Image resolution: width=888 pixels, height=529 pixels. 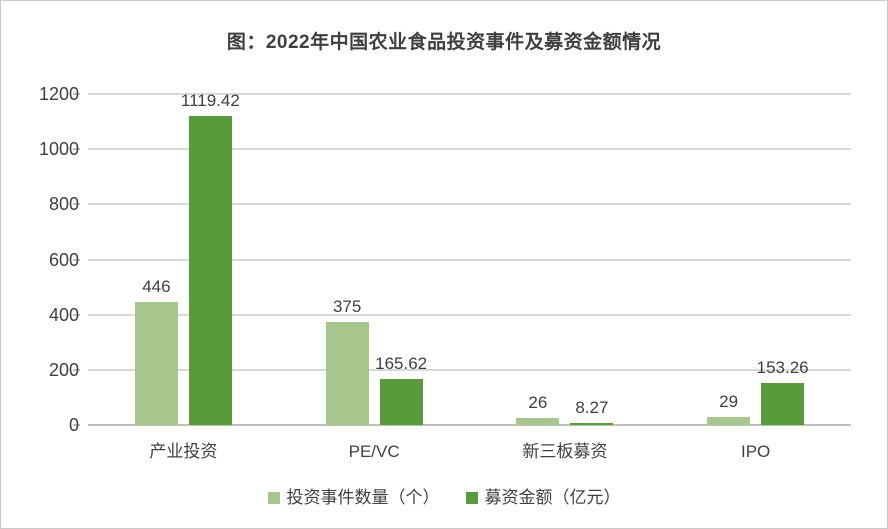 What do you see at coordinates (538, 421) in the screenshot?
I see `bar-series1-新三板募资` at bounding box center [538, 421].